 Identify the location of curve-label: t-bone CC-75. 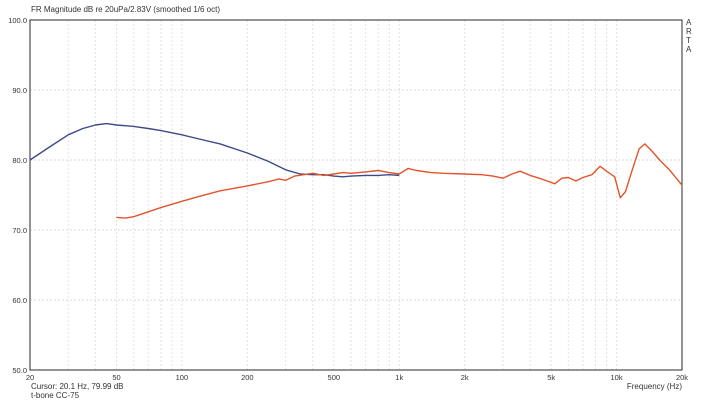
(55, 395).